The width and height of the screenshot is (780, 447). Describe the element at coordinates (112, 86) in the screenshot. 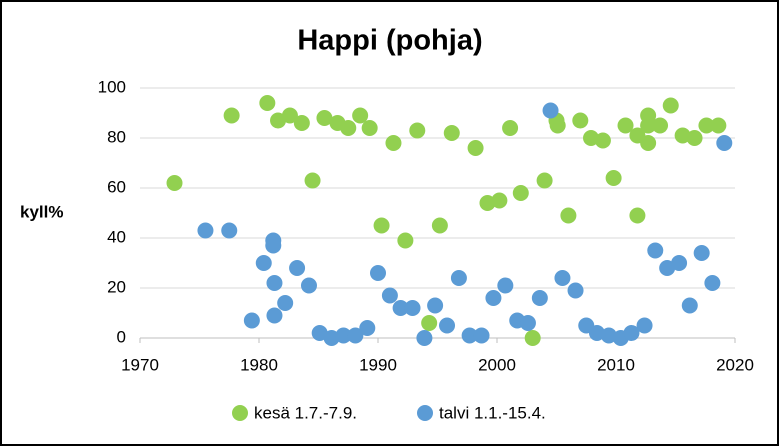

I see `y-tick-label: 100` at that location.